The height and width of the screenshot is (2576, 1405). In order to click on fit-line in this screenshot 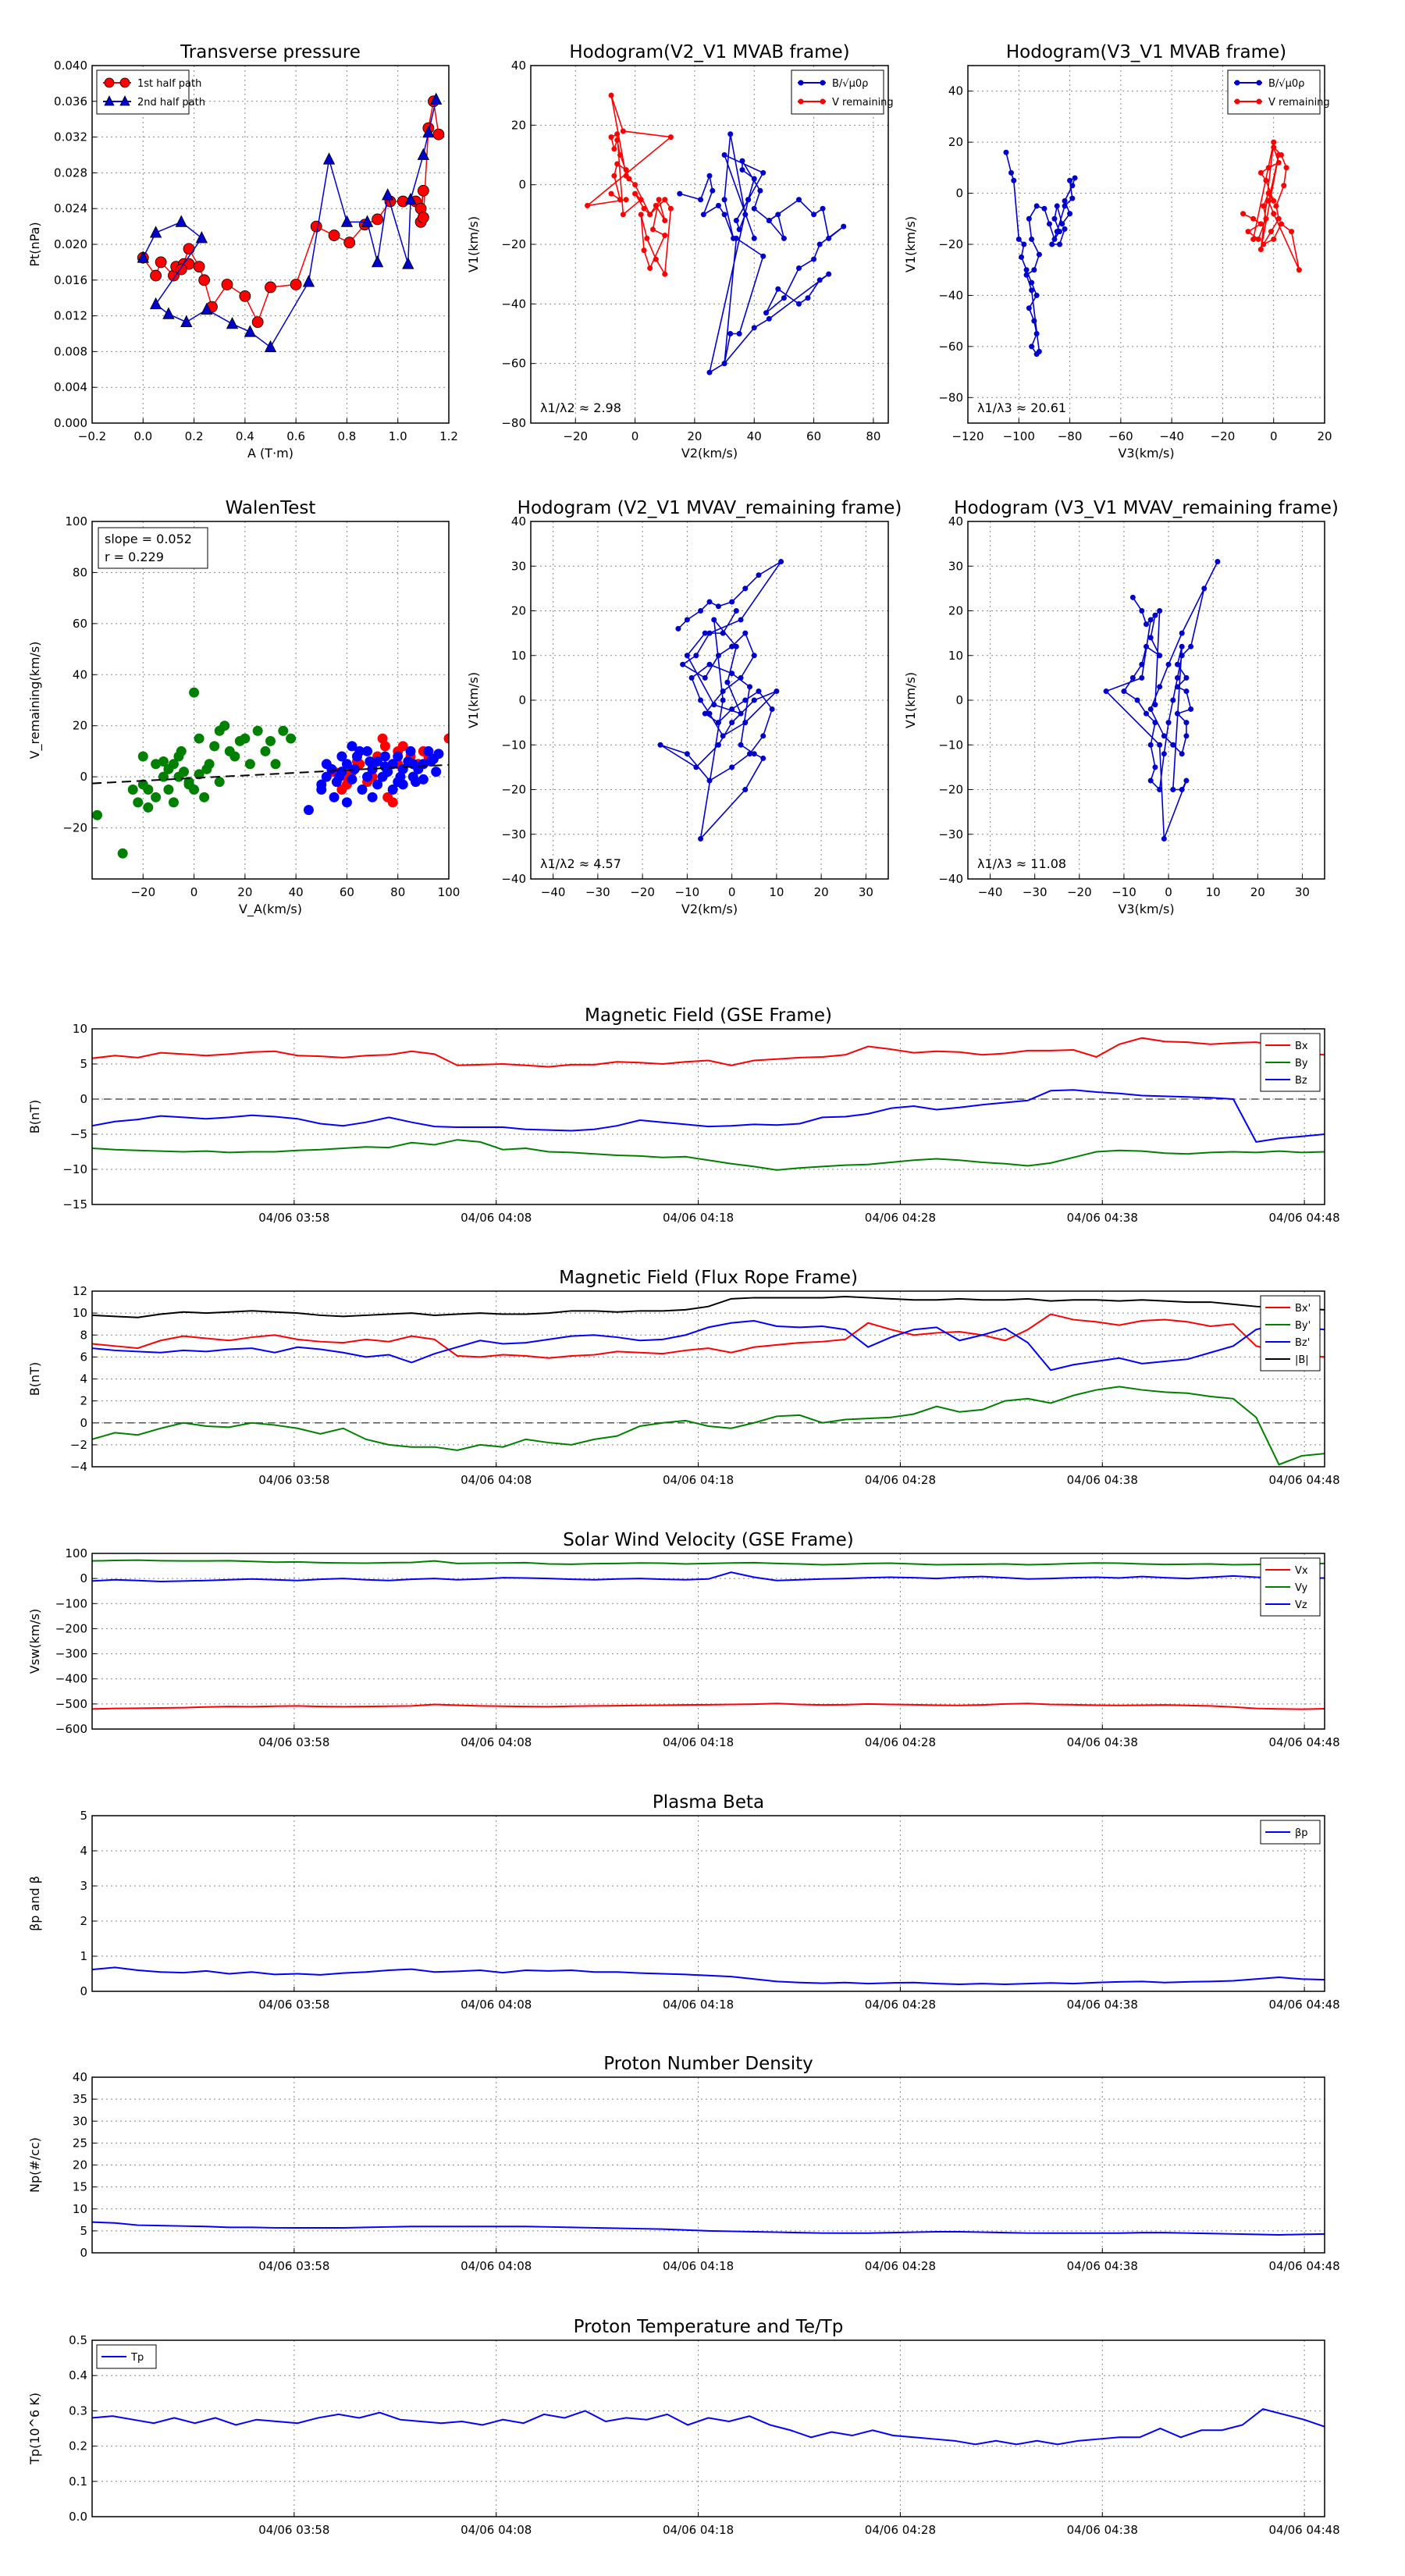, I will do `click(270, 774)`.